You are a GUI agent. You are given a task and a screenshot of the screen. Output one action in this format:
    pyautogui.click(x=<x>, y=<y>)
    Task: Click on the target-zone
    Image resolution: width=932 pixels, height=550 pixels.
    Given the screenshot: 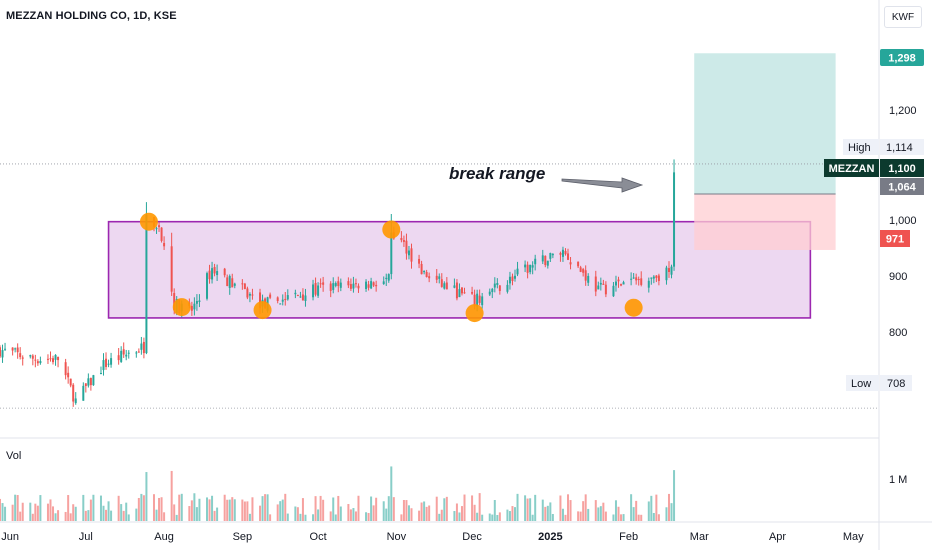 What is the action you would take?
    pyautogui.click(x=765, y=124)
    